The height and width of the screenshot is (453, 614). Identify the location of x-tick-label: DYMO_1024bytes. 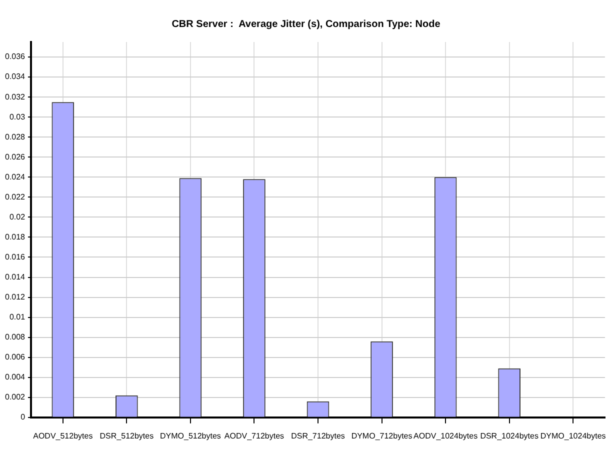
(573, 435).